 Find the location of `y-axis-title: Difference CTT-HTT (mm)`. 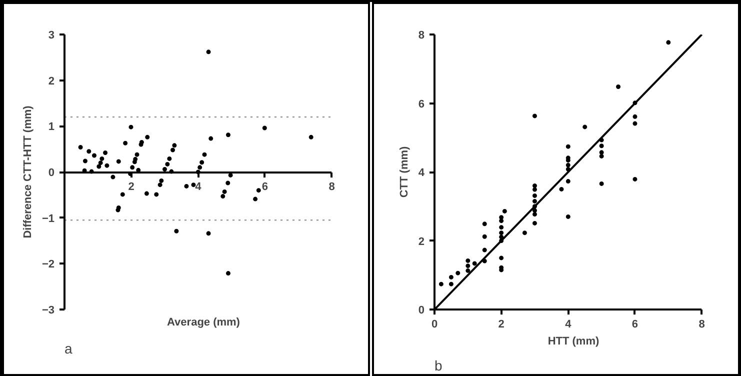

y-axis-title: Difference CTT-HTT (mm) is located at coordinates (28, 171).